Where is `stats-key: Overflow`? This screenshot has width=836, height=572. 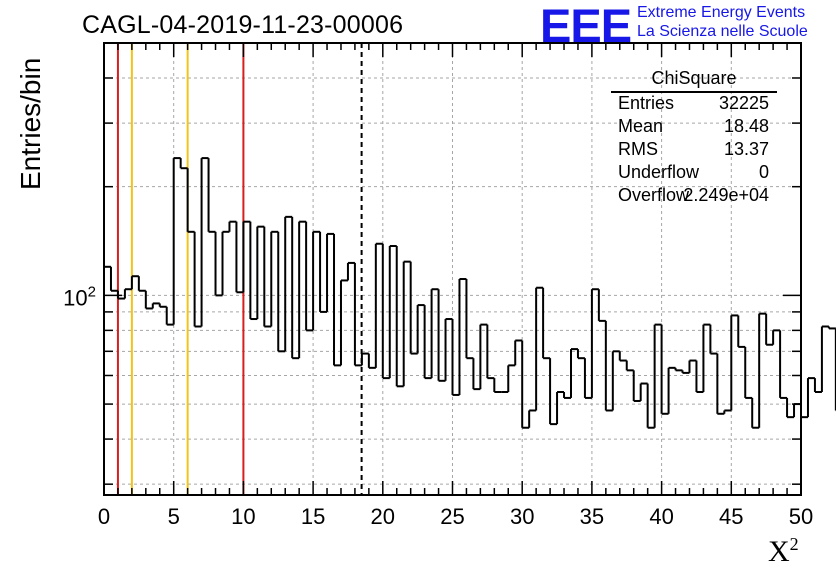 stats-key: Overflow is located at coordinates (654, 195).